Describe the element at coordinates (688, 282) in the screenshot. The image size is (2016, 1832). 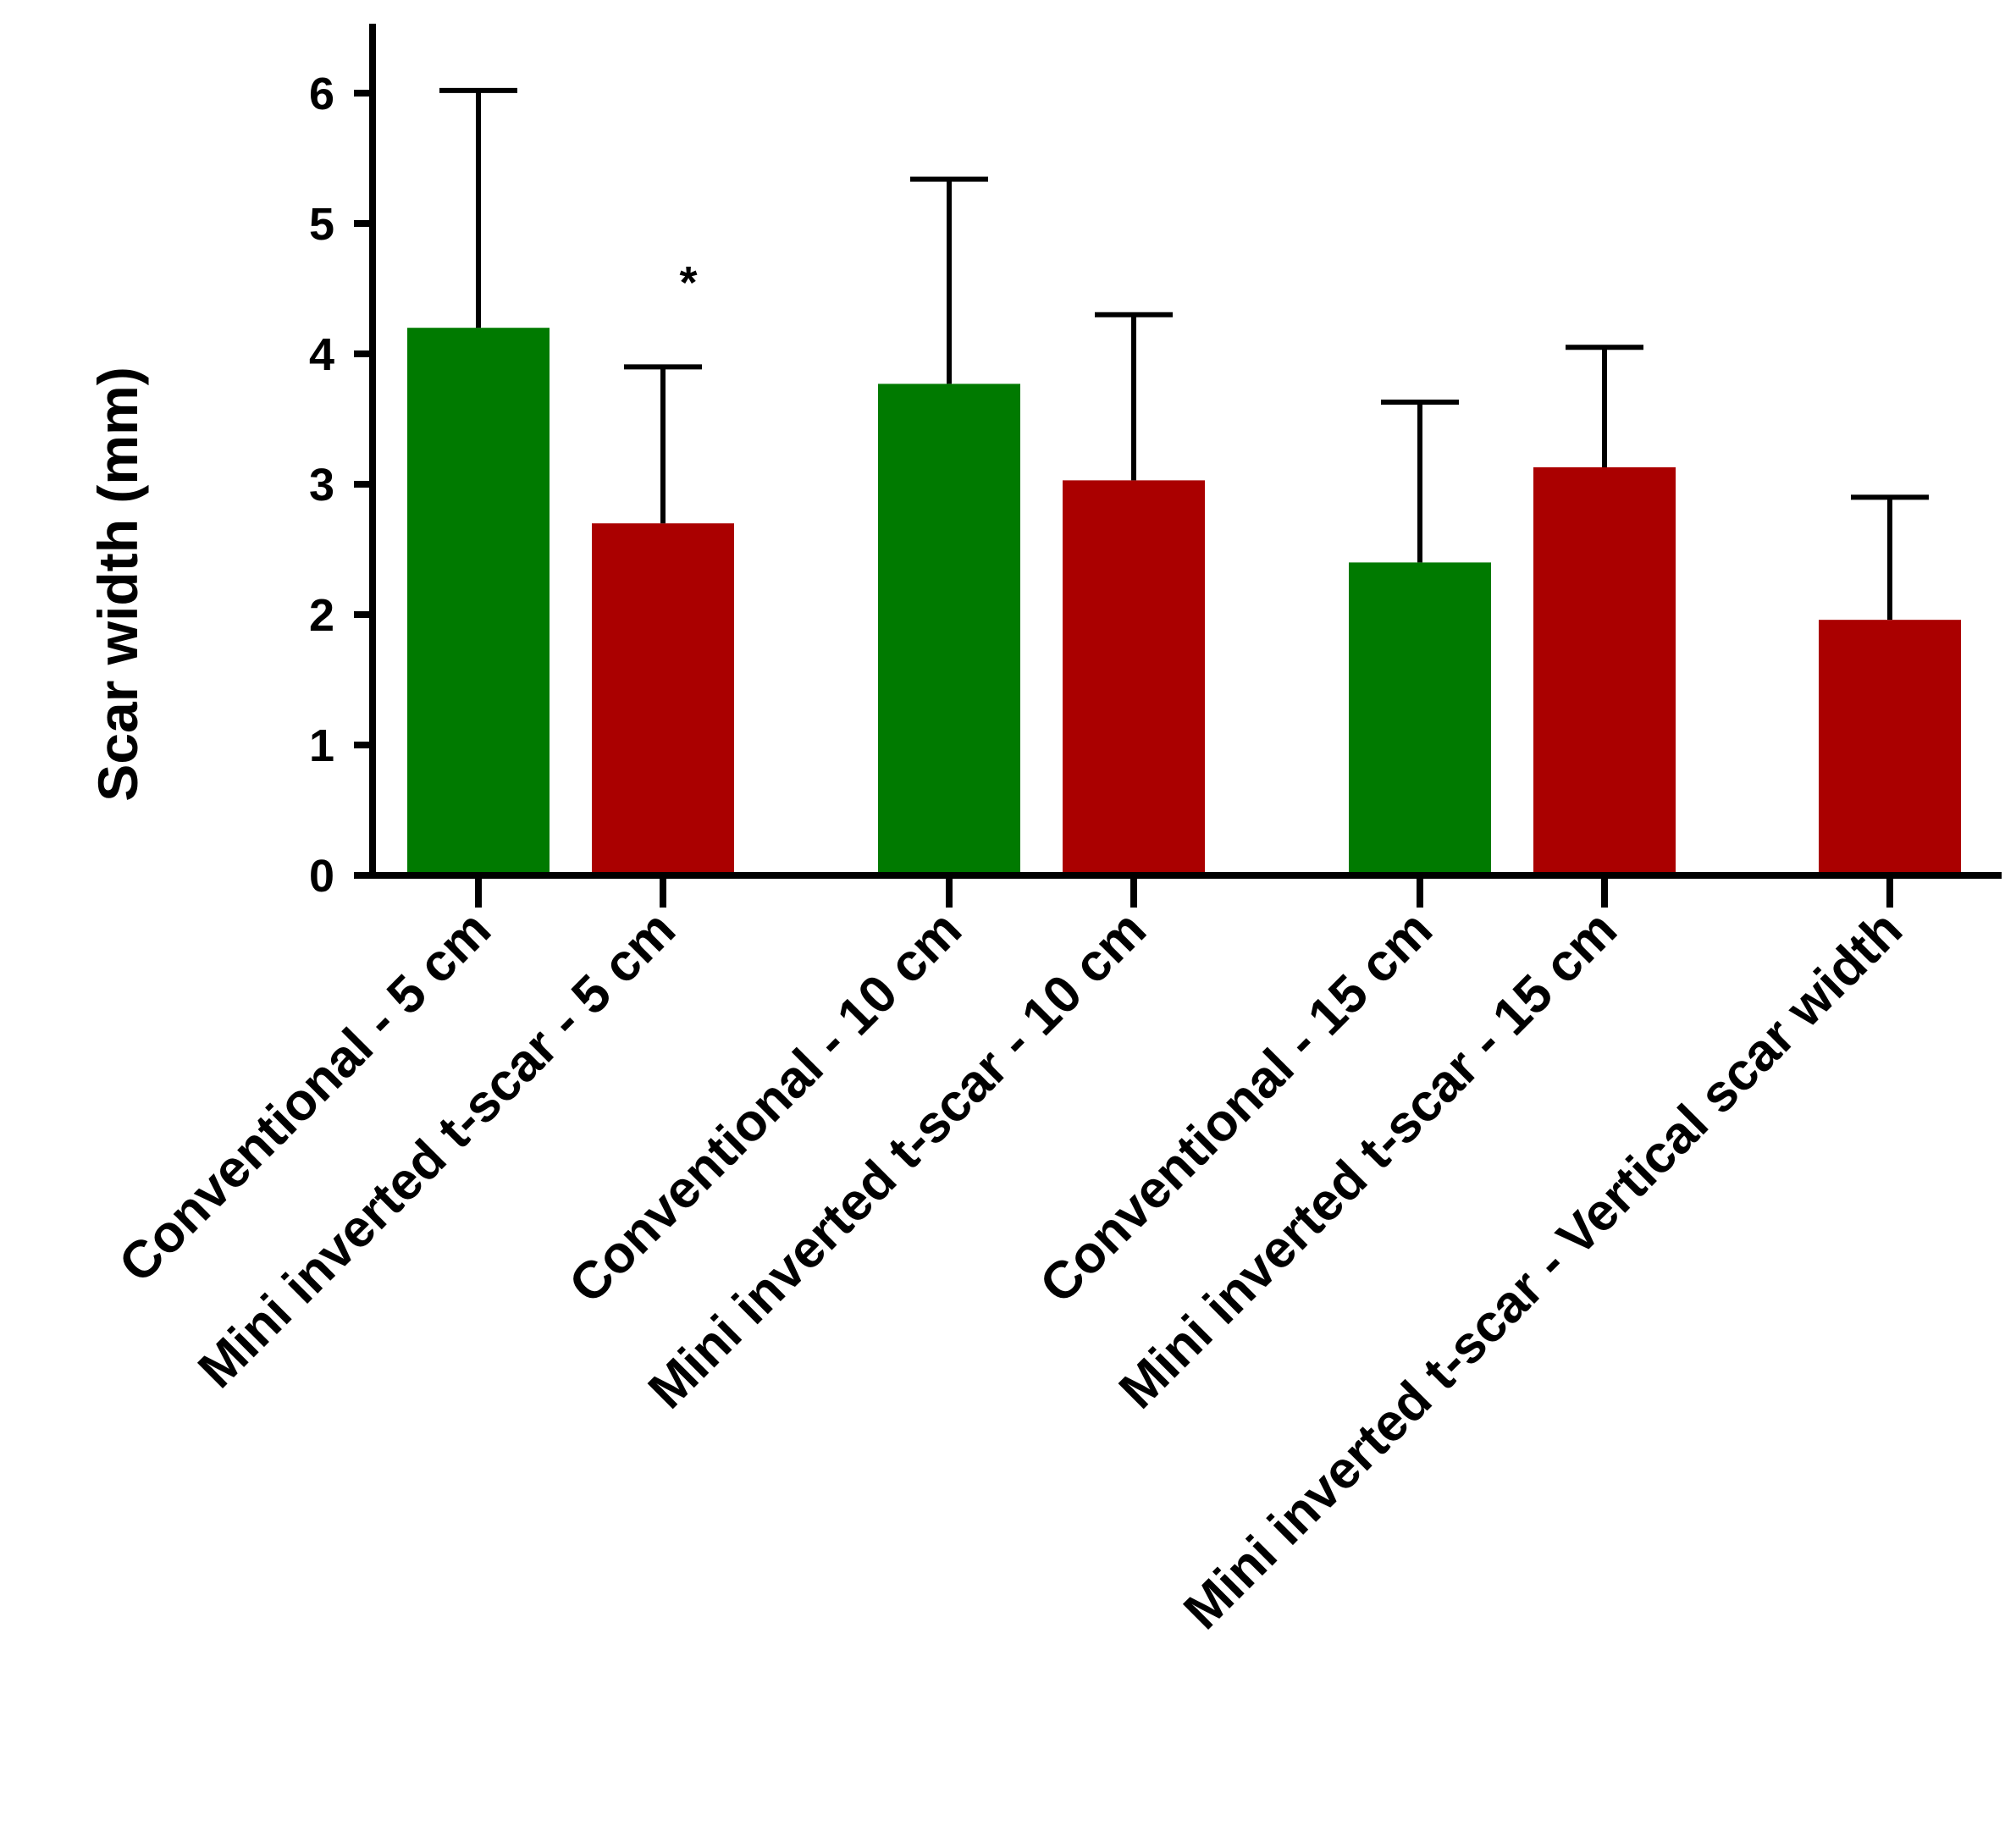
I see `significance-marker: *` at that location.